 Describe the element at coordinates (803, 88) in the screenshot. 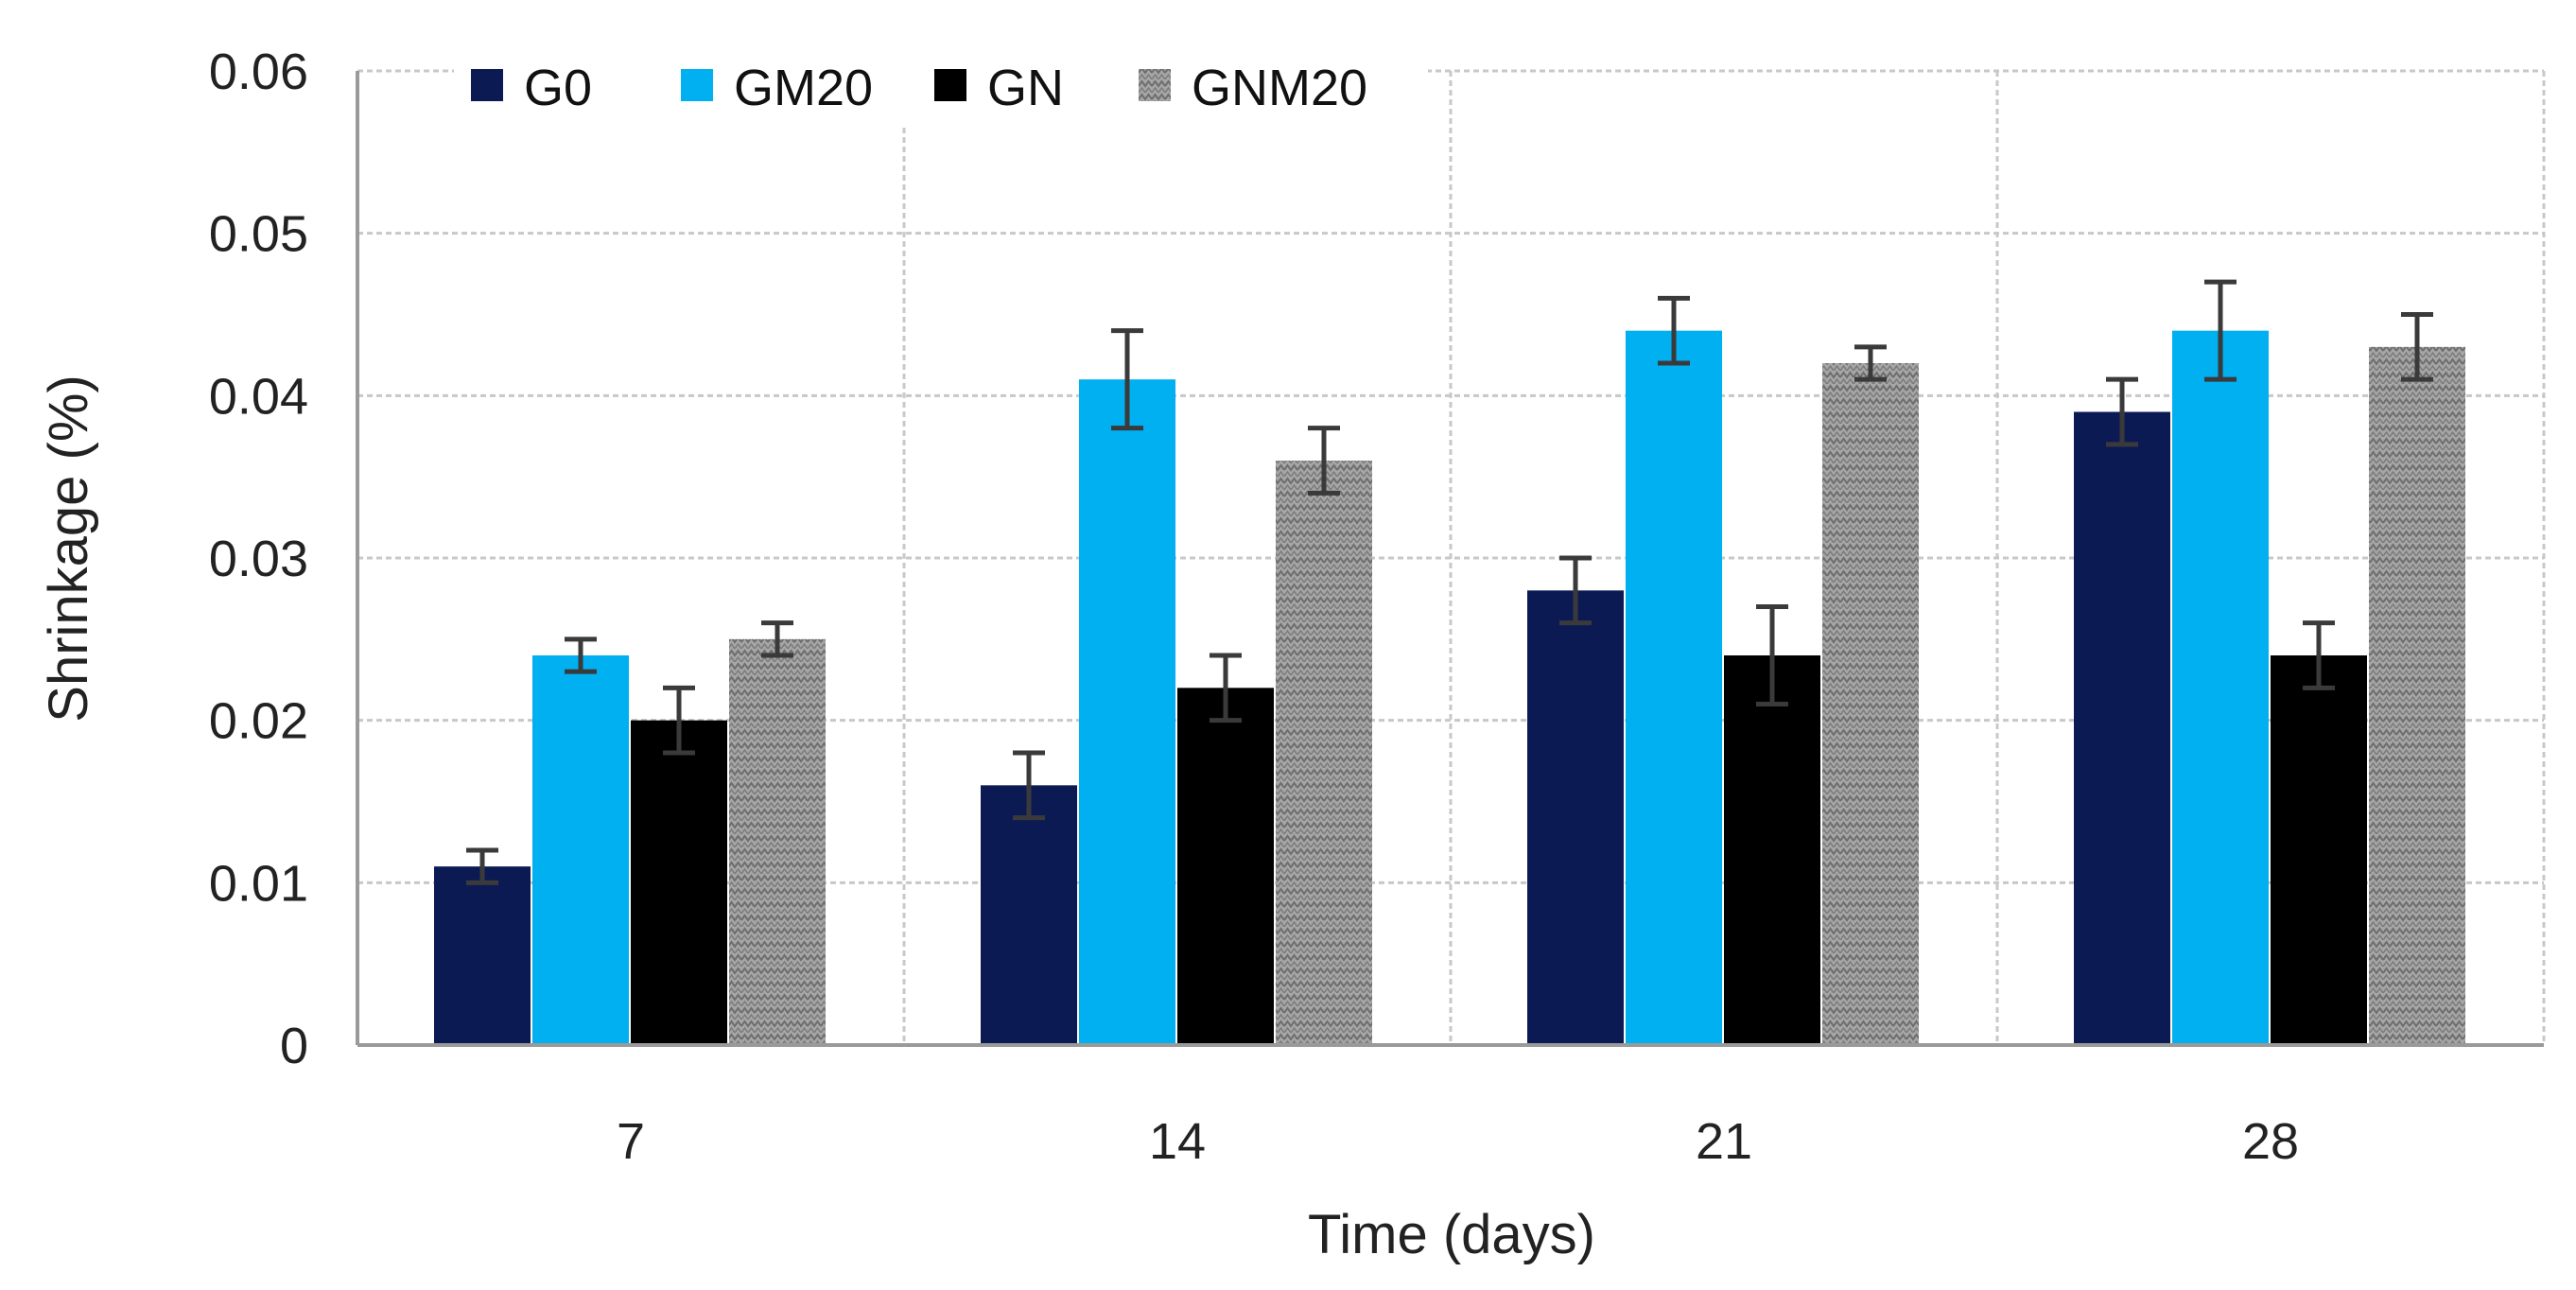

I see `legend-label-gm20: GM20` at that location.